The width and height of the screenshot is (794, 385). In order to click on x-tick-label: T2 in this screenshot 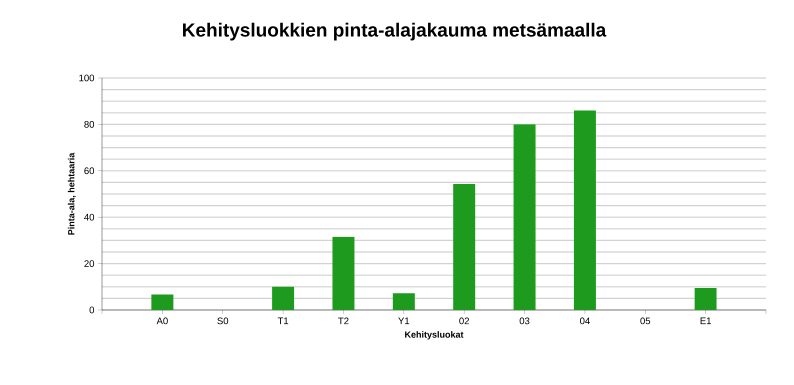, I will do `click(343, 321)`.